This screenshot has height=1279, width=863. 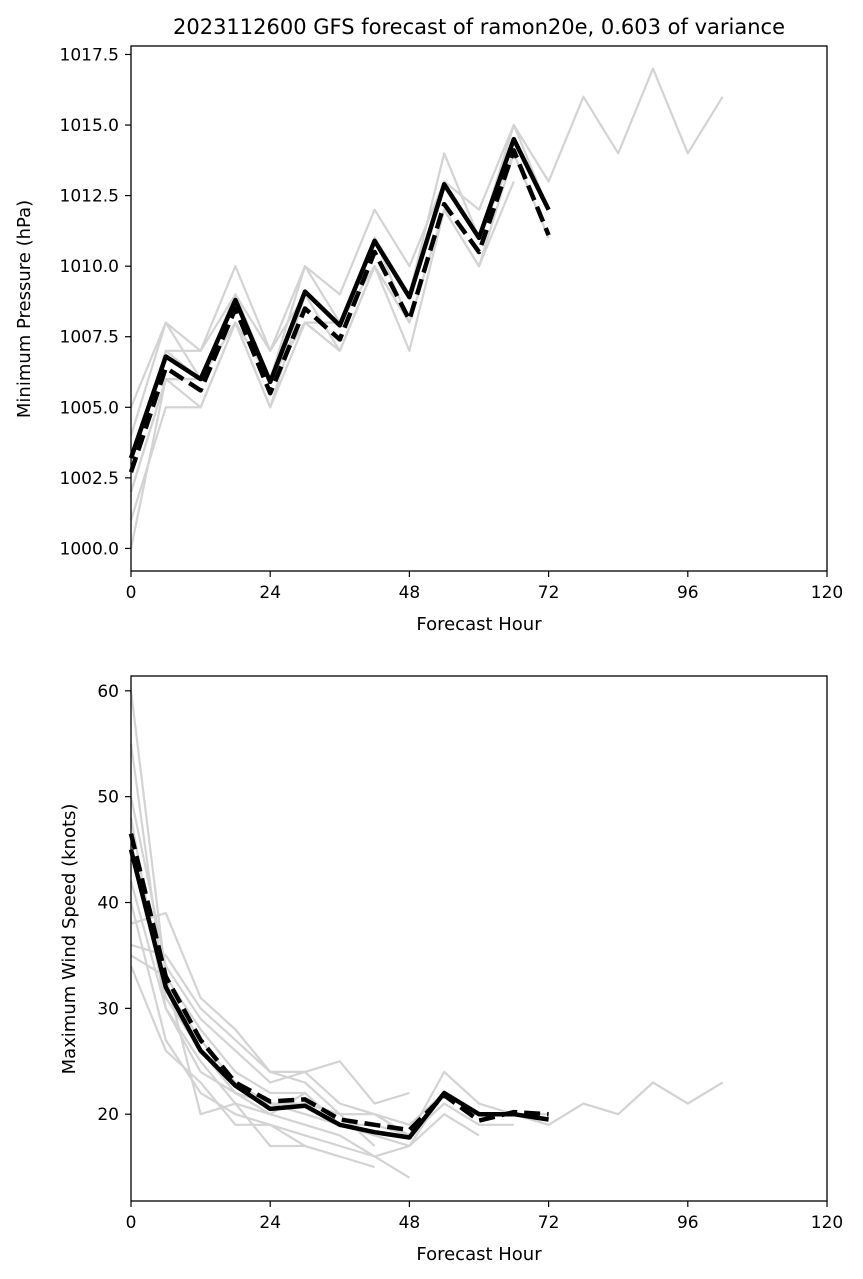 What do you see at coordinates (827, 1223) in the screenshot?
I see `wind-x-tick-label: 120` at bounding box center [827, 1223].